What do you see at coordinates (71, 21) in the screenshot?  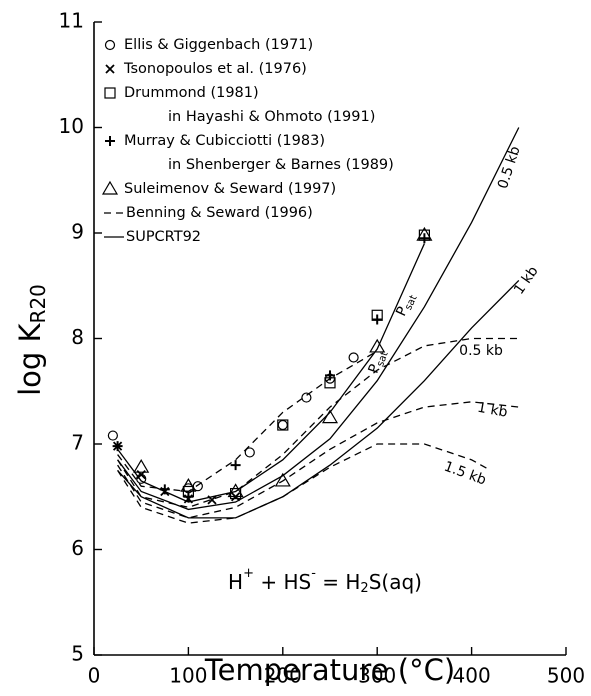 I see `y-tick-label: 11` at bounding box center [71, 21].